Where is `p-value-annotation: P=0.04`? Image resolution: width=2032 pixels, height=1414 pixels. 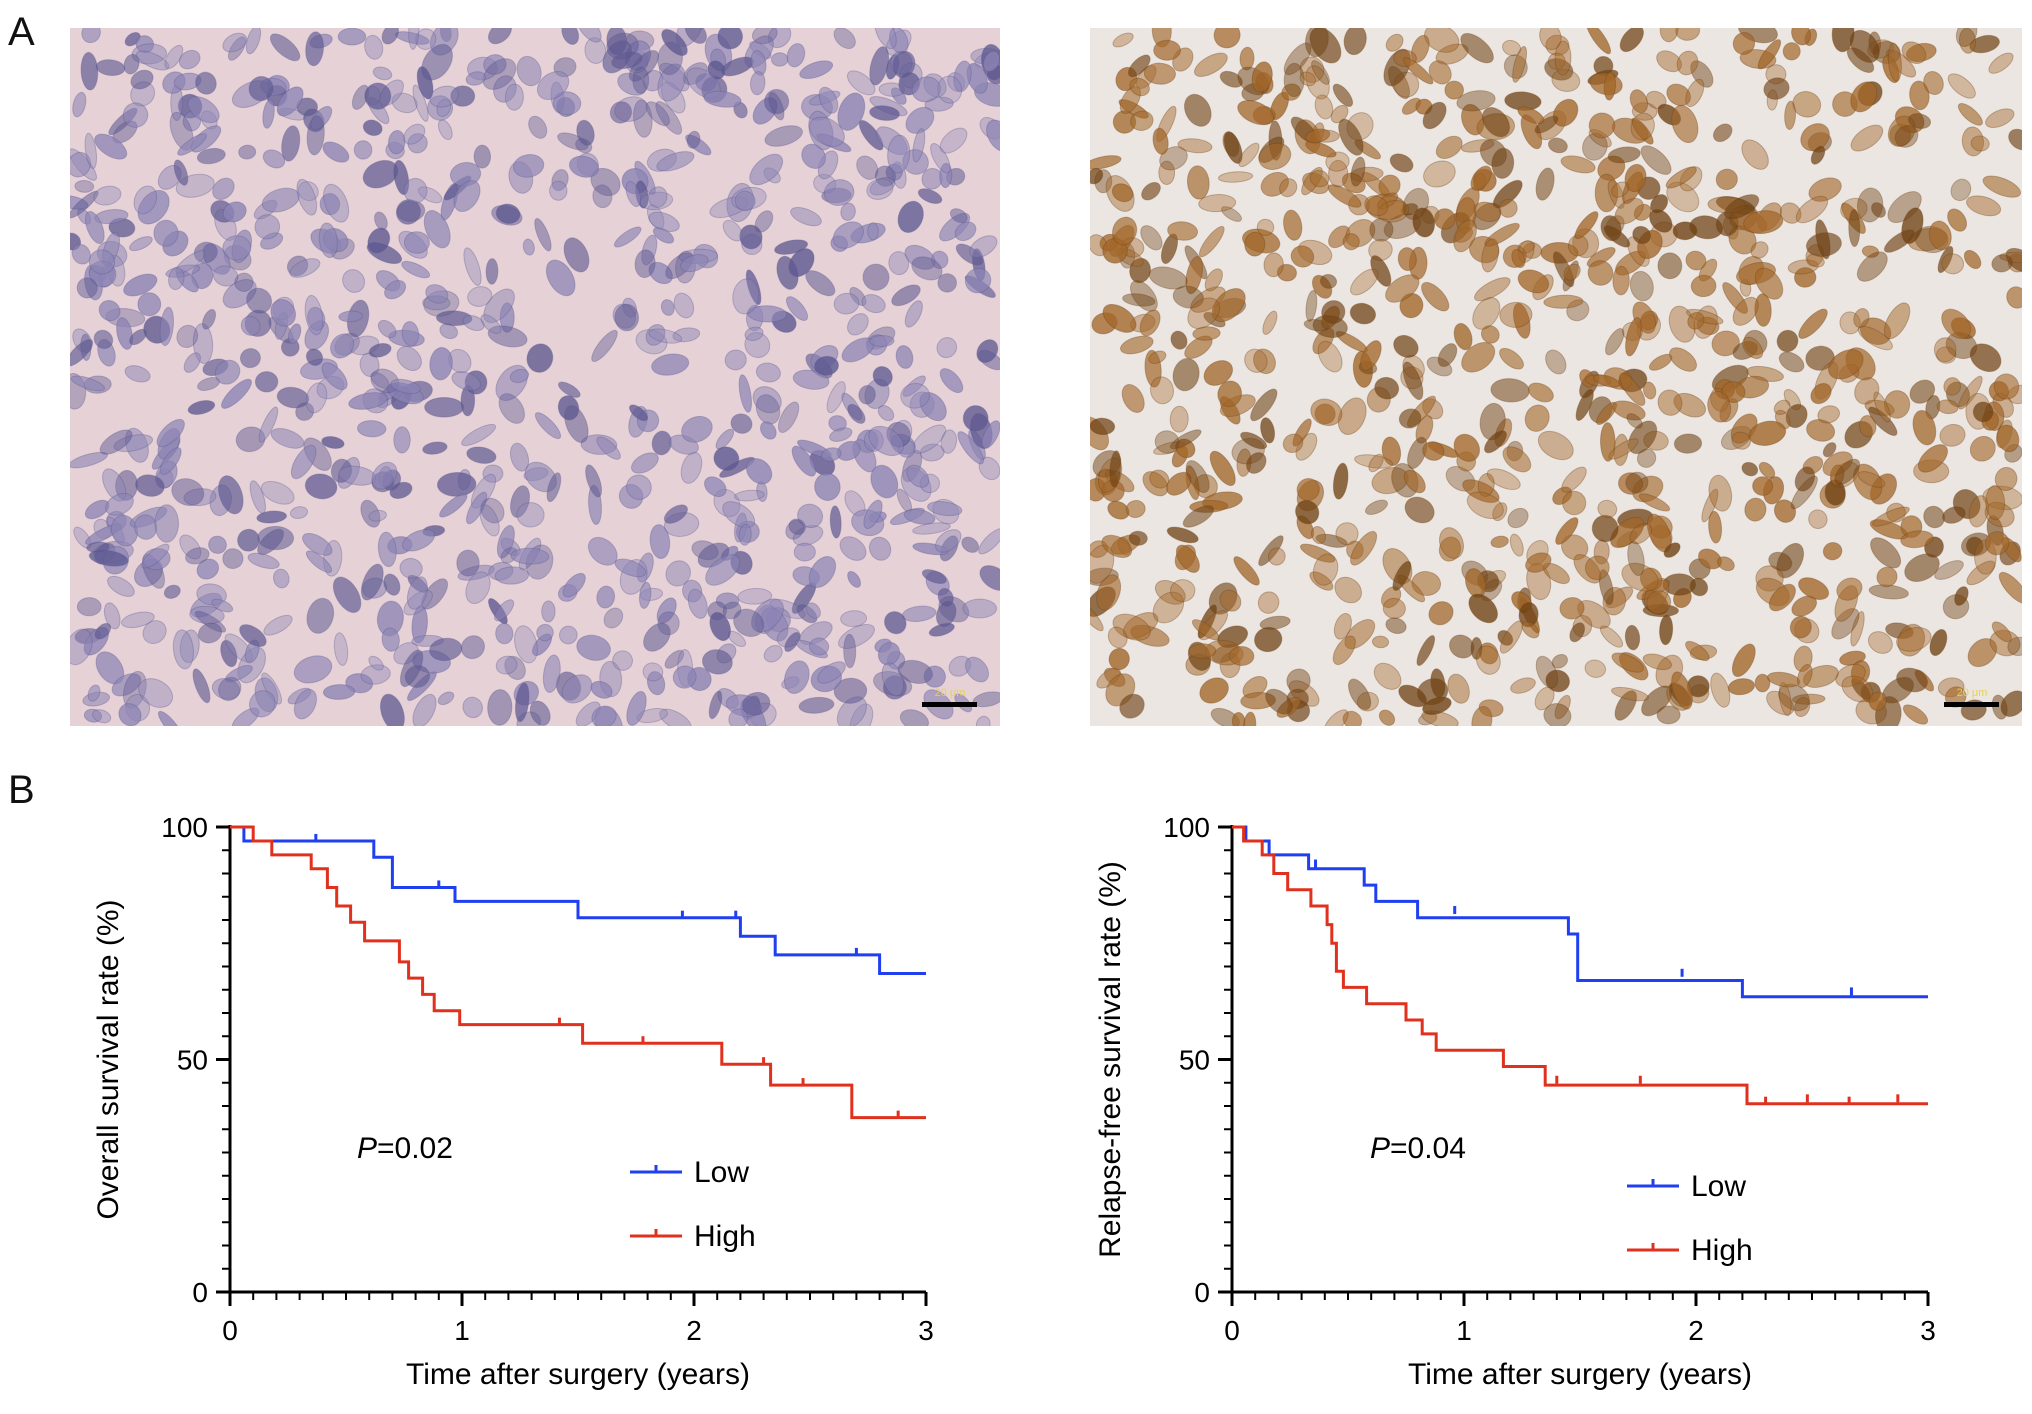 p-value-annotation: P=0.04 is located at coordinates (1418, 1148).